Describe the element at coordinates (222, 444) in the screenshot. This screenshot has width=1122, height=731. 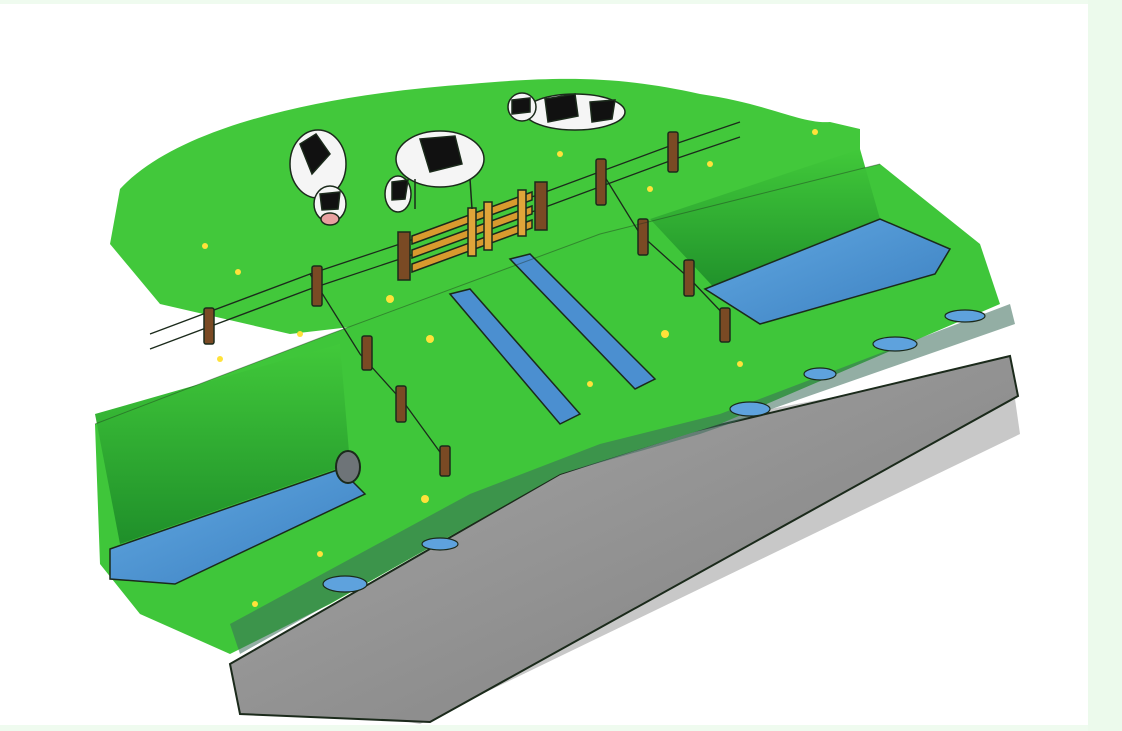
I see `ditch-wall-left` at that location.